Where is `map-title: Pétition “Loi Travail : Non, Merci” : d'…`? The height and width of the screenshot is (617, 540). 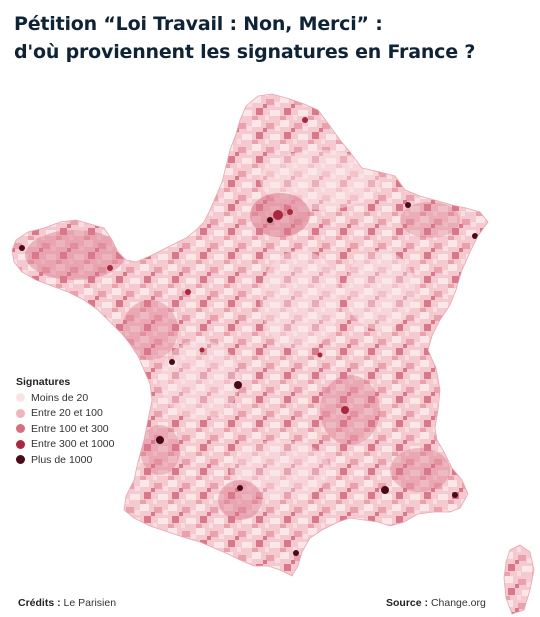
map-title: Pétition “Loi Travail : Non, Merci” : d'… is located at coordinates (269, 38).